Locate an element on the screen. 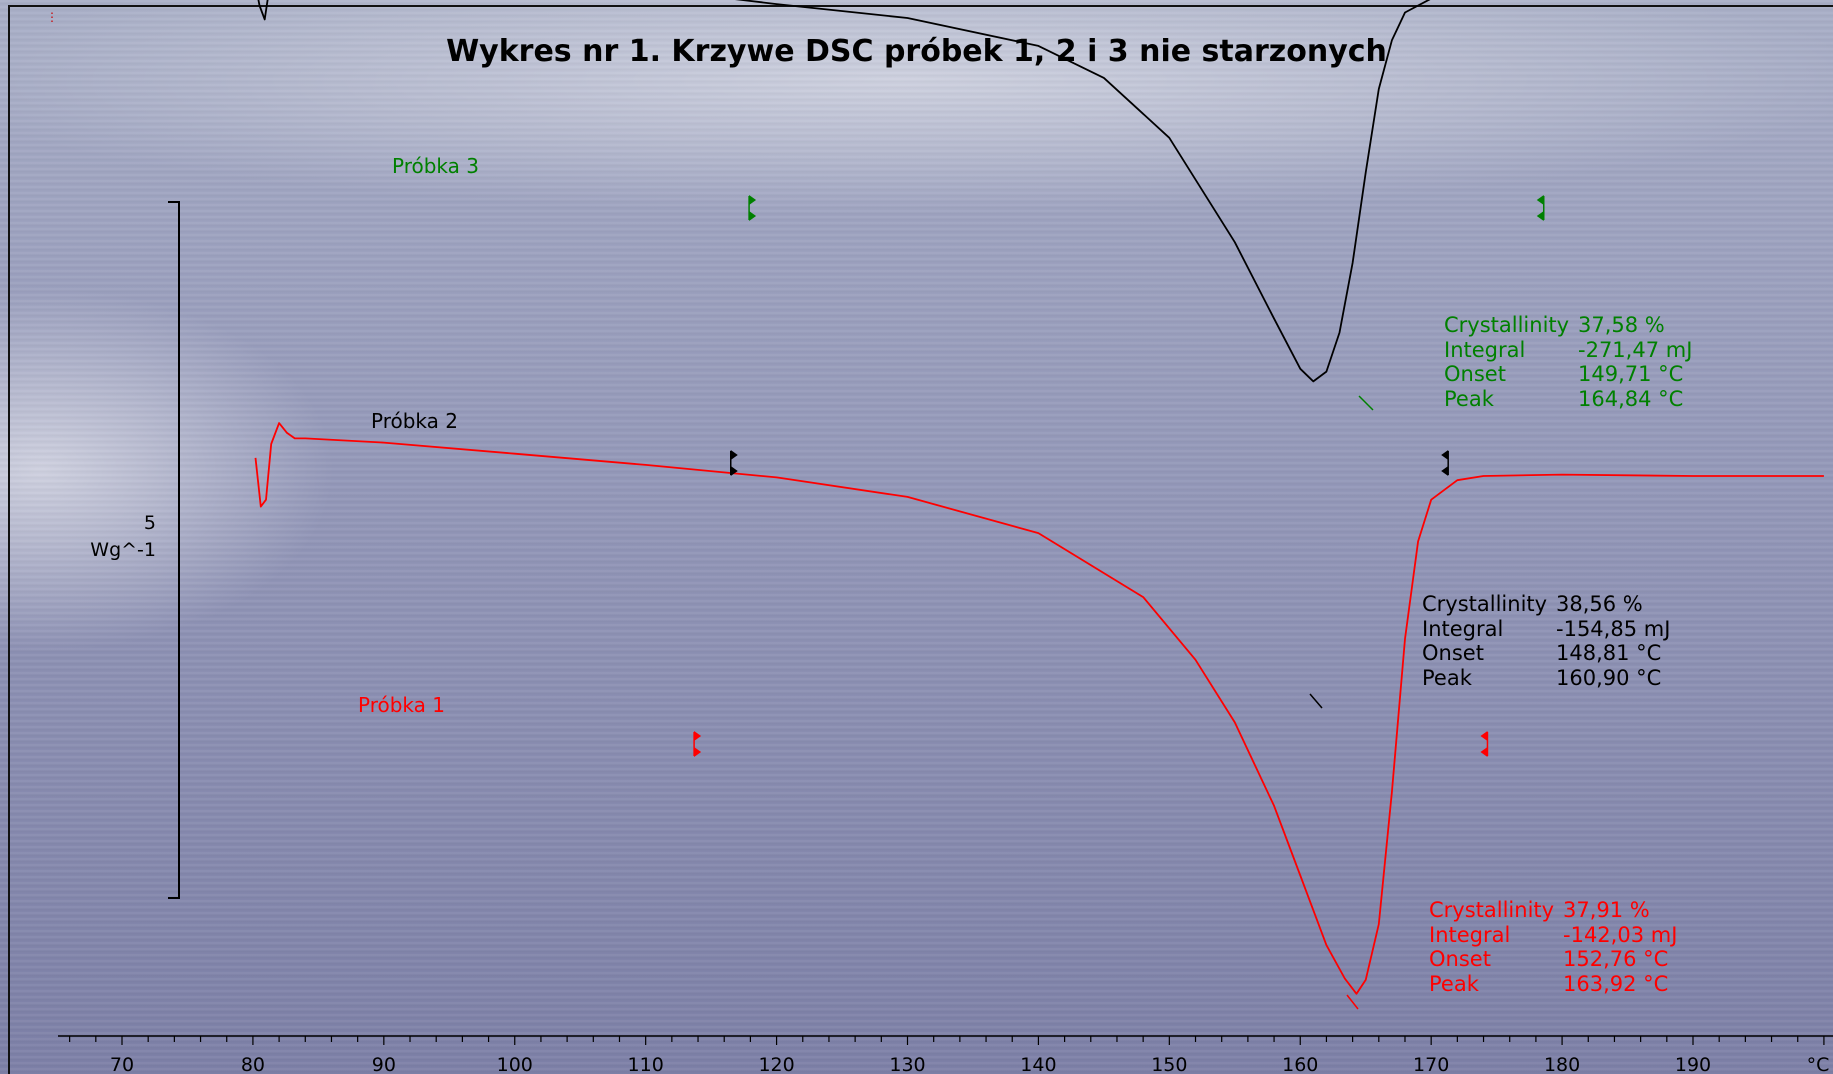 This screenshot has height=1074, width=1833. x-tick-label: 190 is located at coordinates (1693, 1064).